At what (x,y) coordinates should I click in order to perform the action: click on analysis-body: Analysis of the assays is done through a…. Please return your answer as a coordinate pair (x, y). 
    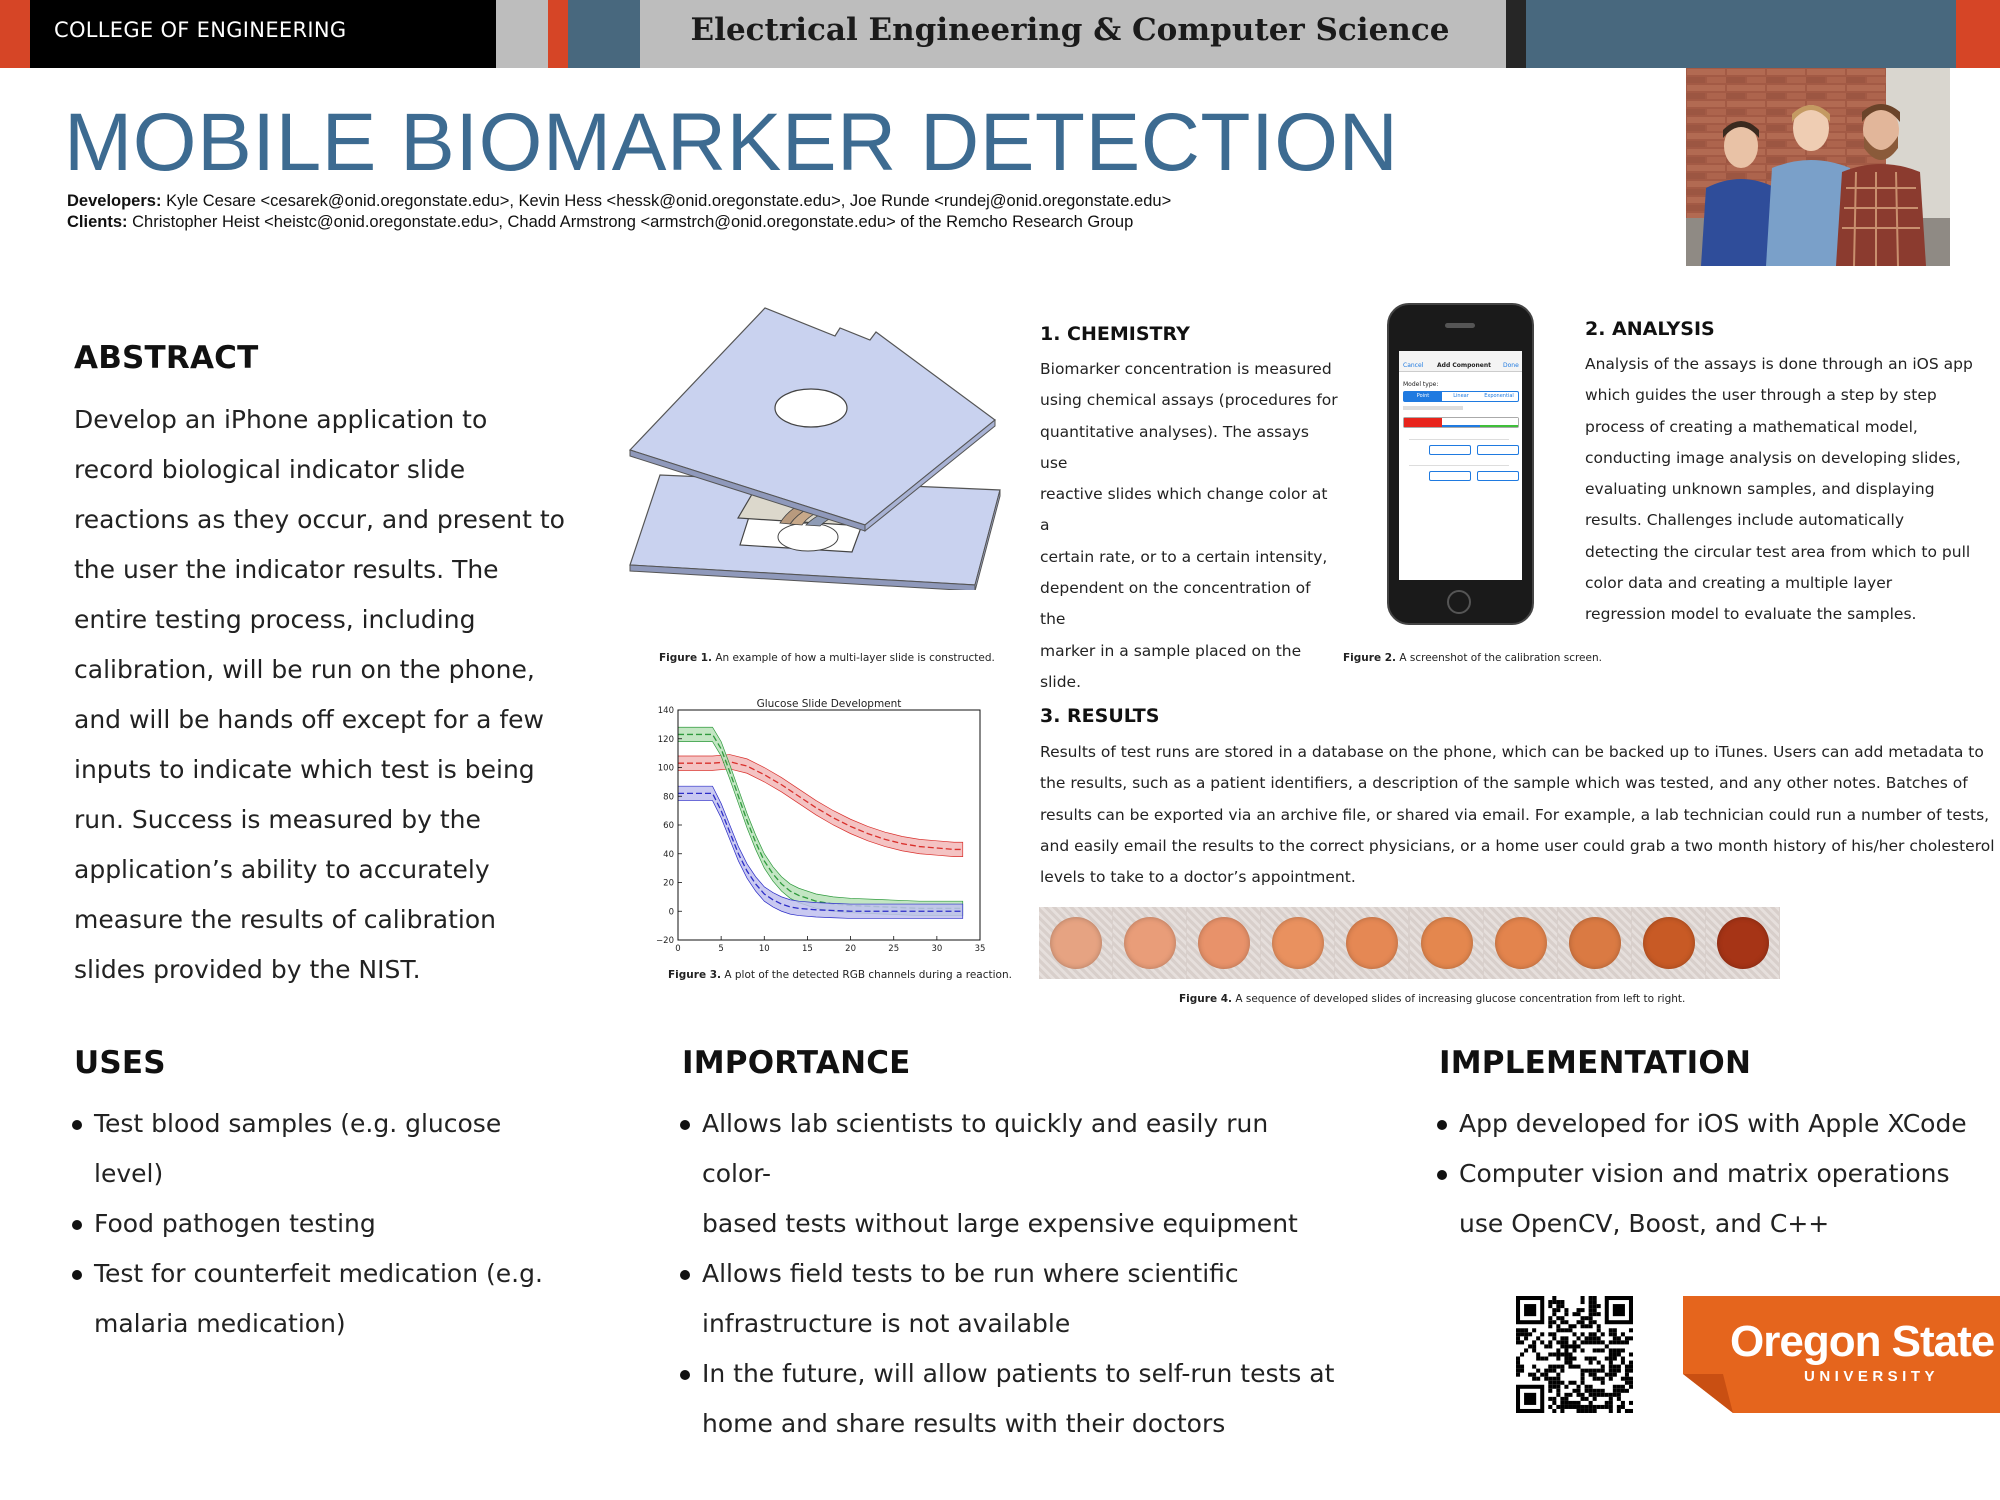
    Looking at the image, I should click on (1785, 490).